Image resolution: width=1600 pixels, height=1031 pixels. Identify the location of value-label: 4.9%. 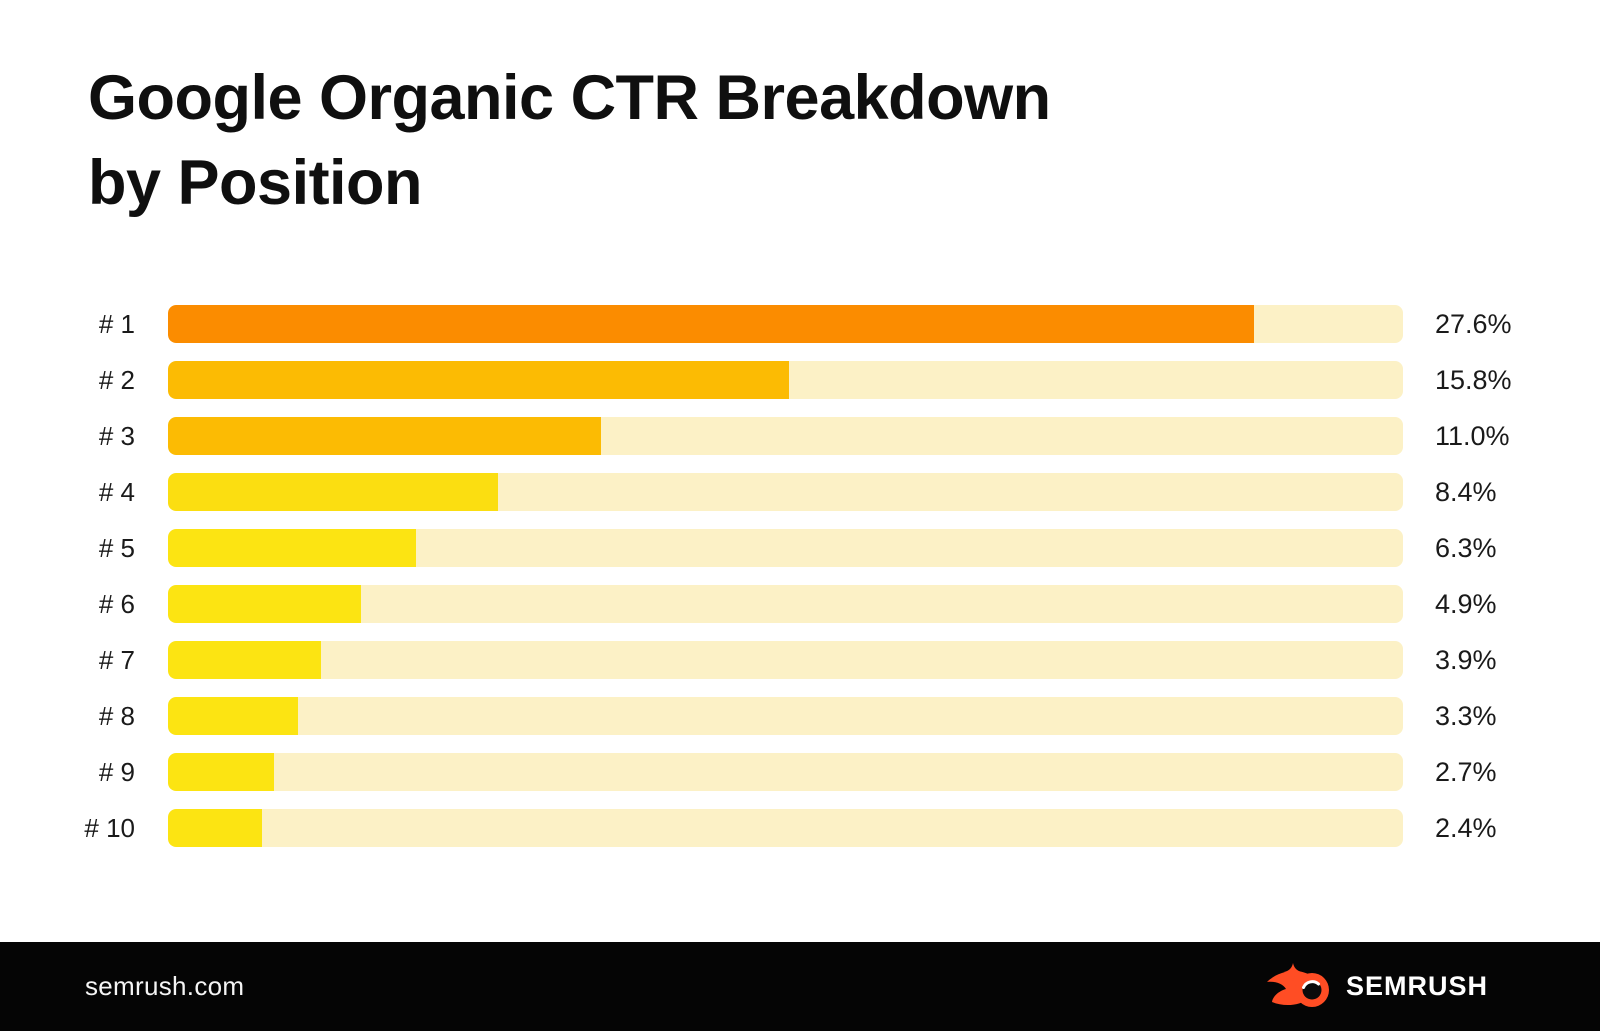
(1466, 603).